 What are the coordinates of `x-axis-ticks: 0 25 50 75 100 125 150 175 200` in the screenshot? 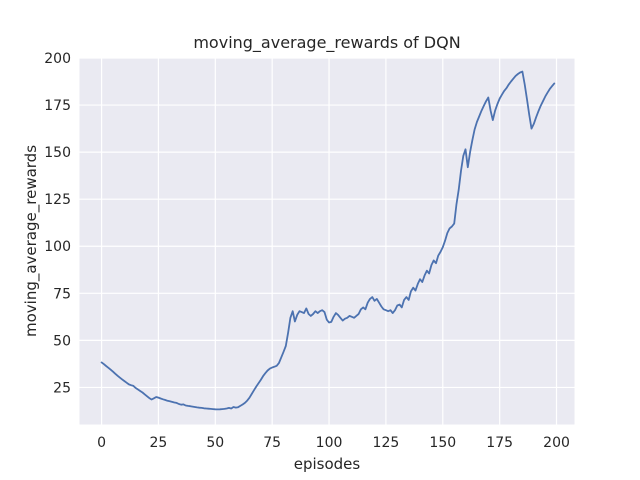 It's located at (333, 443).